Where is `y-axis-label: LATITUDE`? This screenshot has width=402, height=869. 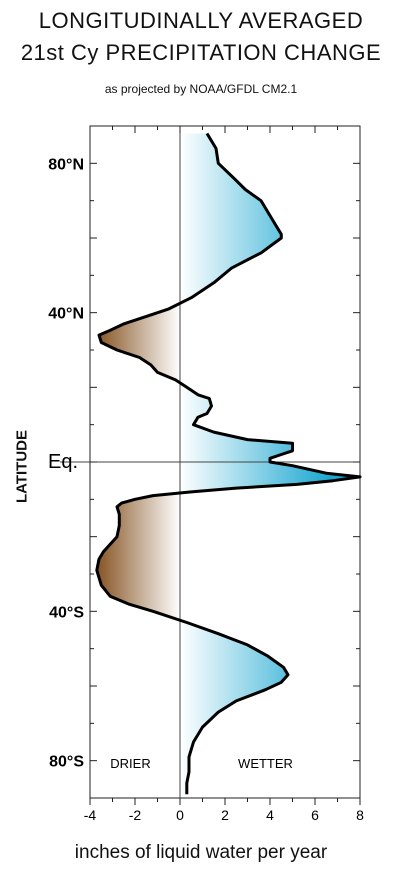
y-axis-label: LATITUDE is located at coordinates (22, 466).